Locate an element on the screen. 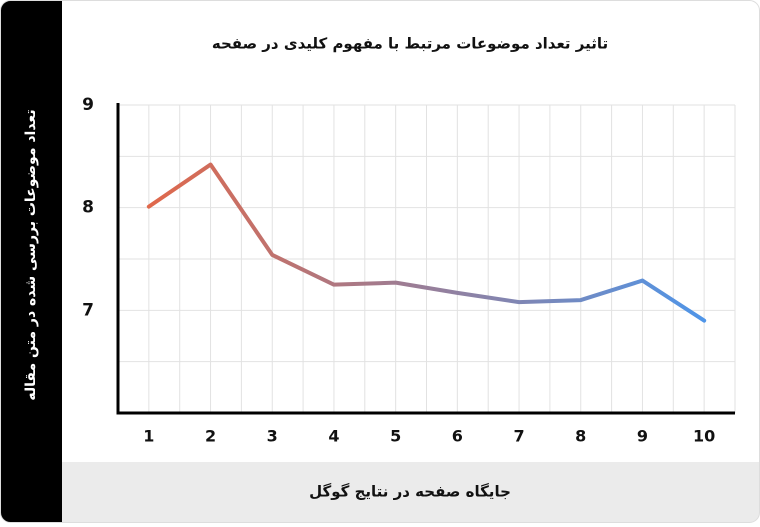 The height and width of the screenshot is (527, 760). x-tick-label: 5 is located at coordinates (395, 436).